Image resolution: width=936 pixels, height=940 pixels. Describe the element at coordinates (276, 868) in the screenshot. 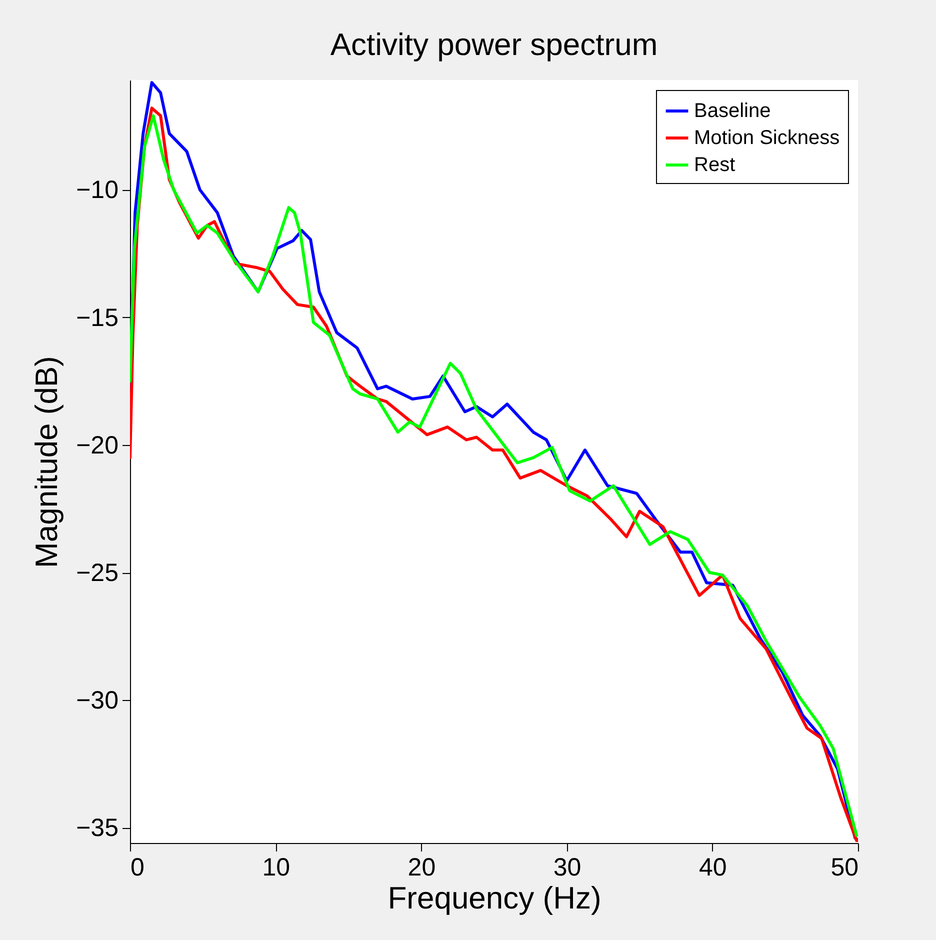

I see `x-tick-label: 10` at that location.